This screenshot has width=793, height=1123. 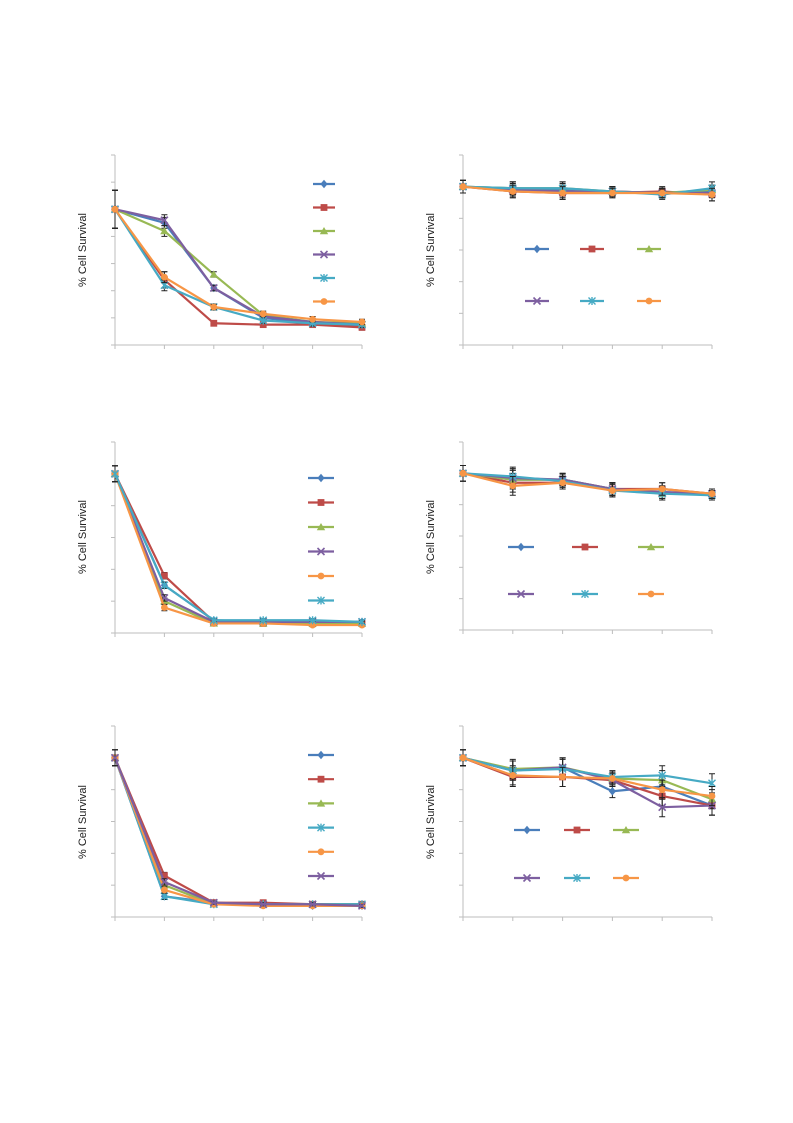 What do you see at coordinates (571, 537) in the screenshot?
I see `chart-4: % Cell Survival` at bounding box center [571, 537].